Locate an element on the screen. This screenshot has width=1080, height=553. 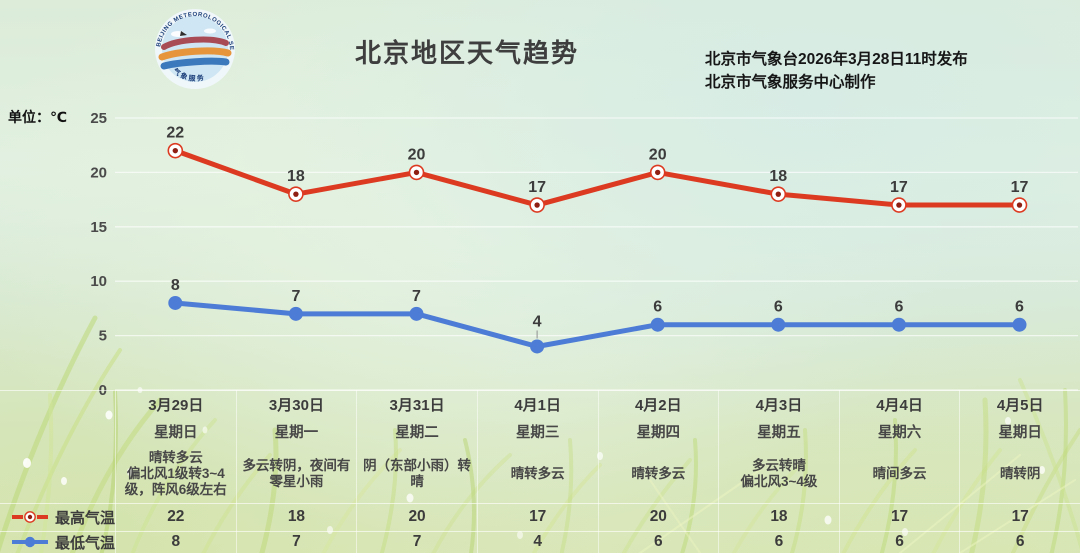
legend-high-label: 最高气温 is located at coordinates (85, 518).